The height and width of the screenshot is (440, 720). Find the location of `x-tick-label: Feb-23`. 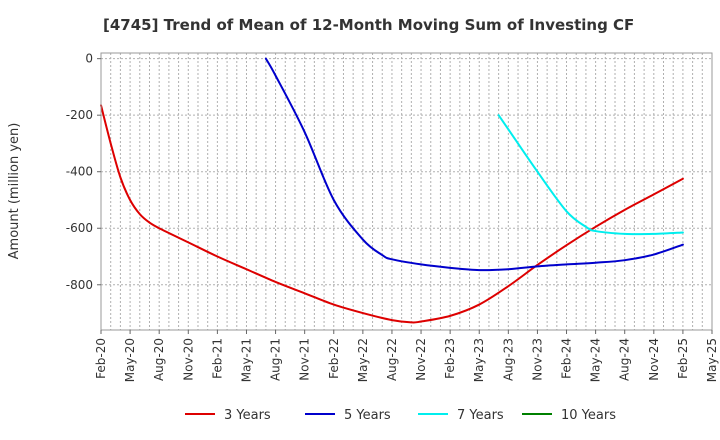

x-tick-label: Feb-23 is located at coordinates (450, 358).